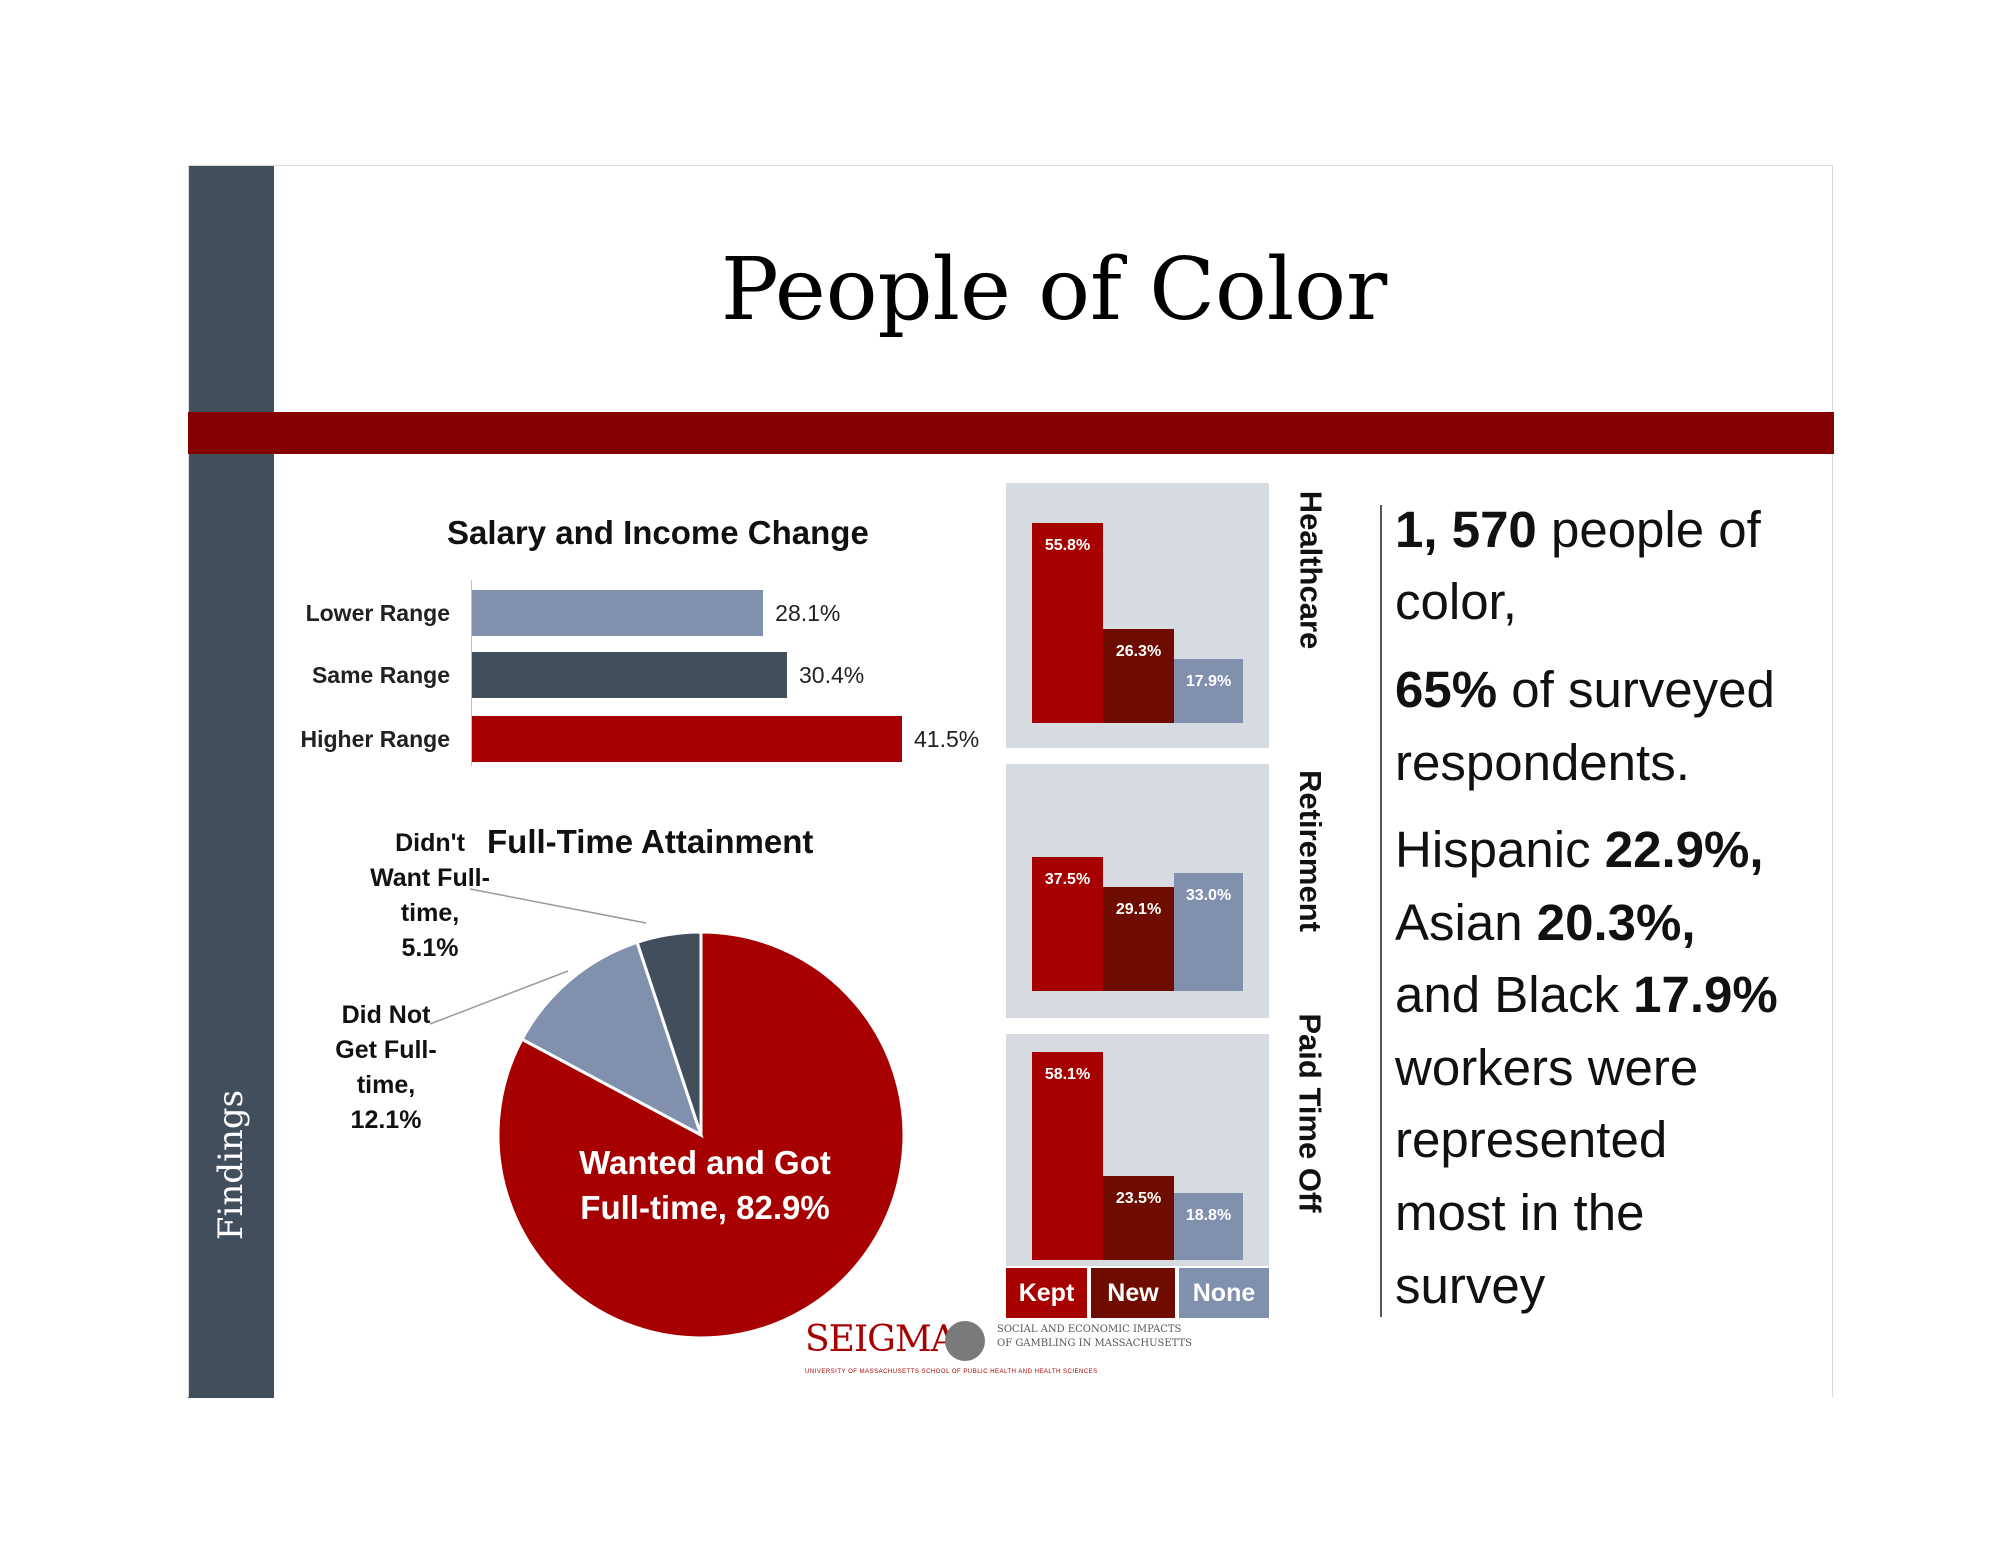 This screenshot has height=1545, width=2000. What do you see at coordinates (1224, 1293) in the screenshot?
I see `legend-none: None` at bounding box center [1224, 1293].